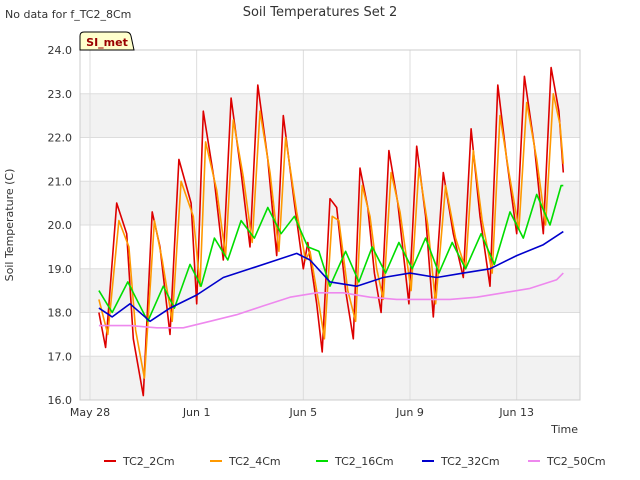 This screenshot has width=640, height=480. What do you see at coordinates (409, 412) in the screenshot?
I see `x-tick-label: Jun 9` at bounding box center [409, 412].